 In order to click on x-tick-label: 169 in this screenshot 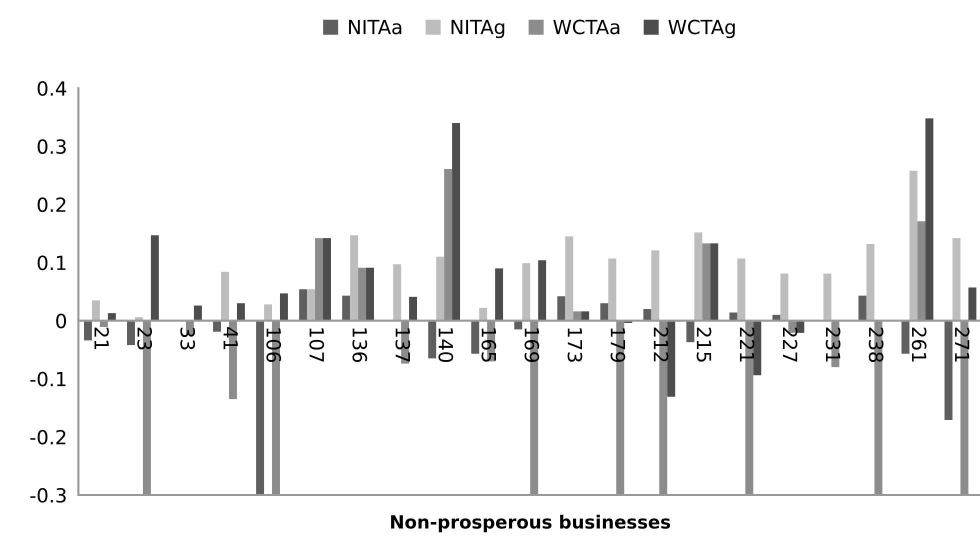, I will do `click(532, 345)`.